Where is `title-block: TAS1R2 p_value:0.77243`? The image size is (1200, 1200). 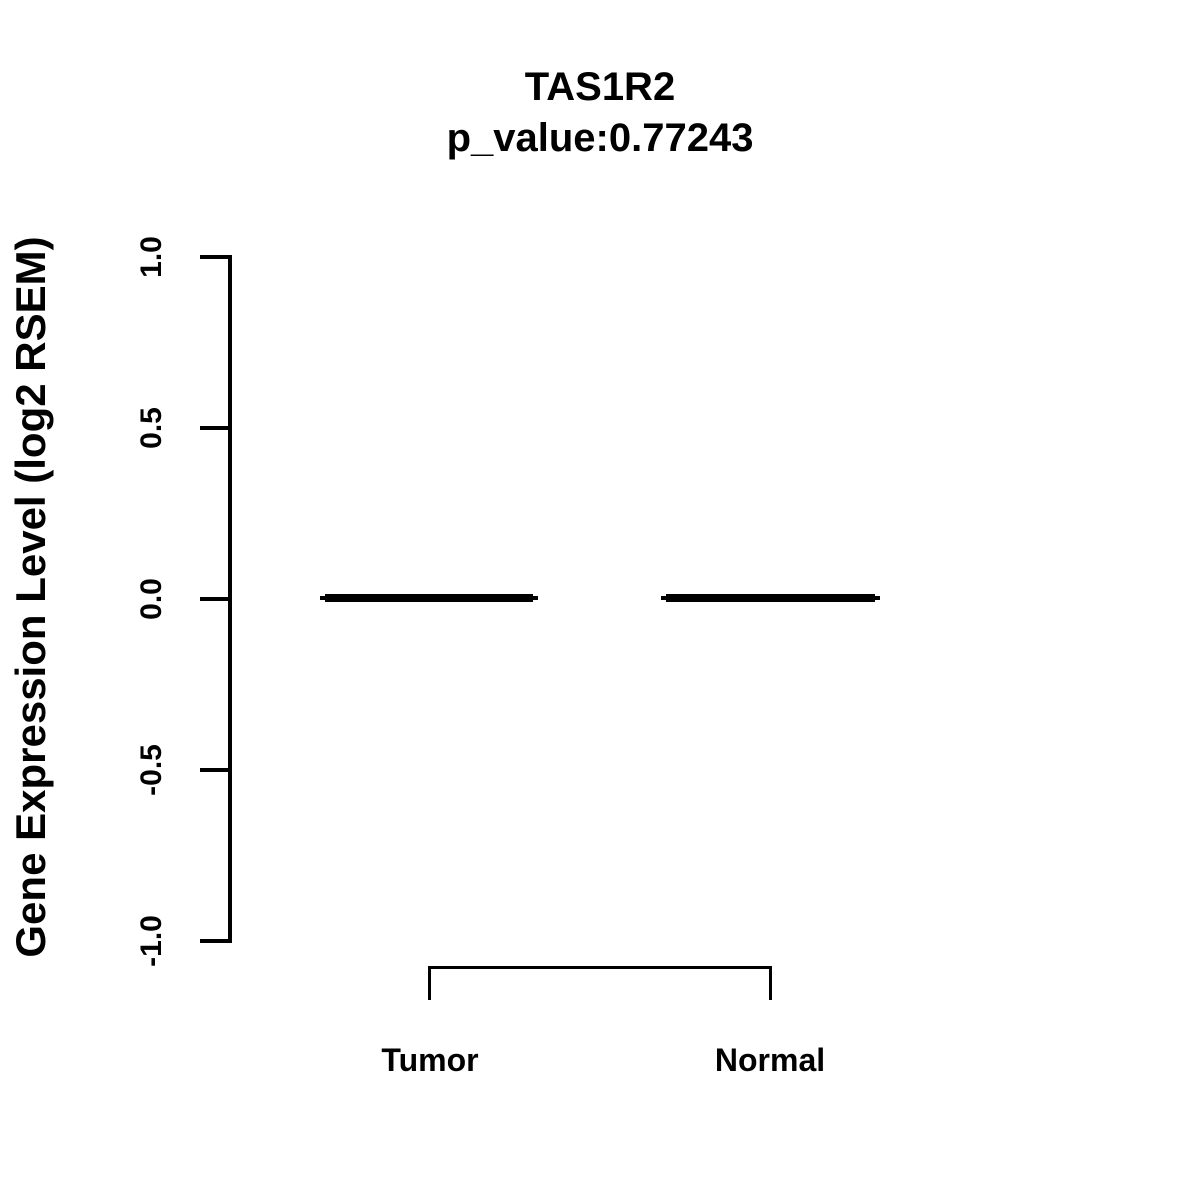 title-block: TAS1R2 p_value:0.77243 is located at coordinates (600, 113).